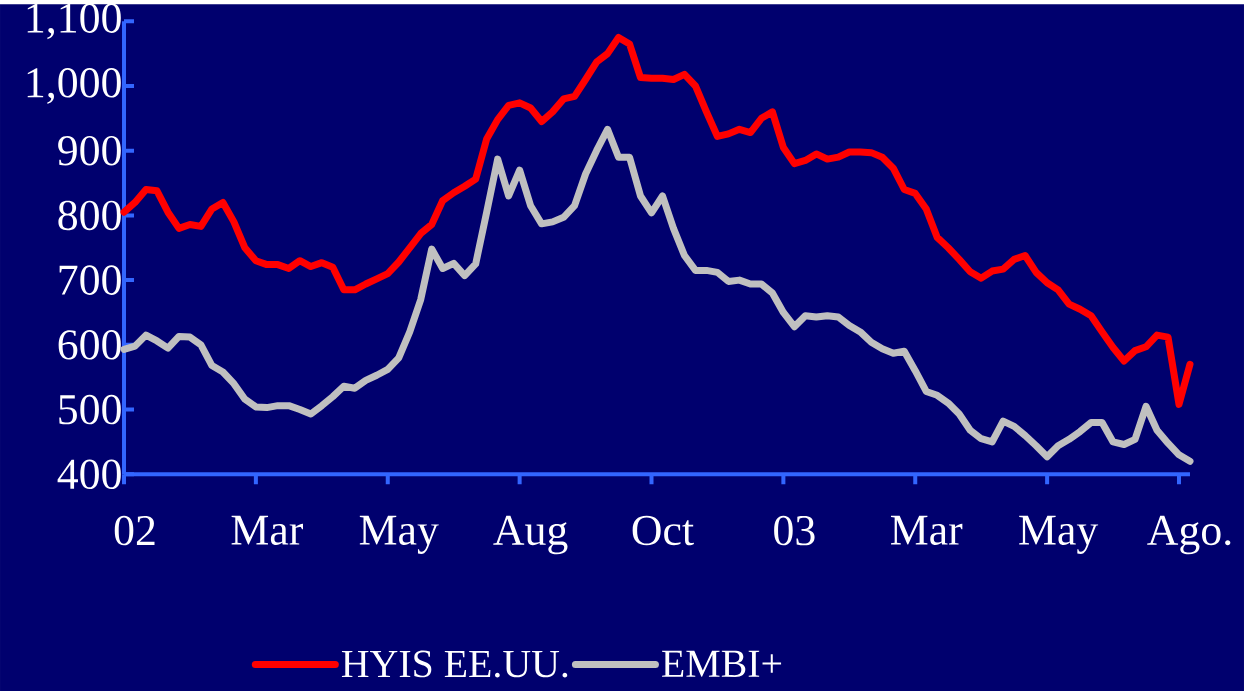 Image resolution: width=1244 pixels, height=691 pixels. Describe the element at coordinates (454, 664) in the screenshot. I see `legend-label: HYIS EE.UU.` at that location.